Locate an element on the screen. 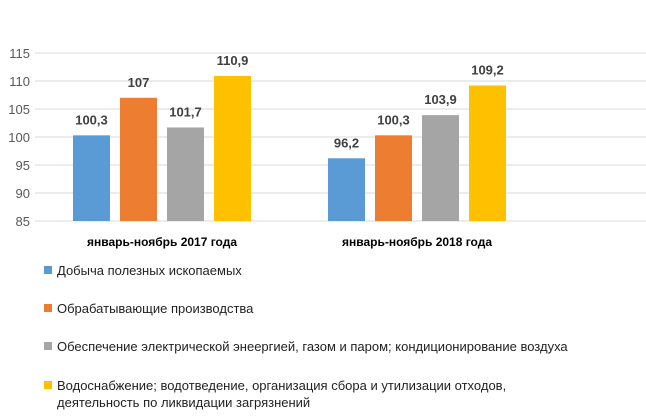 The height and width of the screenshot is (420, 646). data-label: 96,2 is located at coordinates (346, 142).